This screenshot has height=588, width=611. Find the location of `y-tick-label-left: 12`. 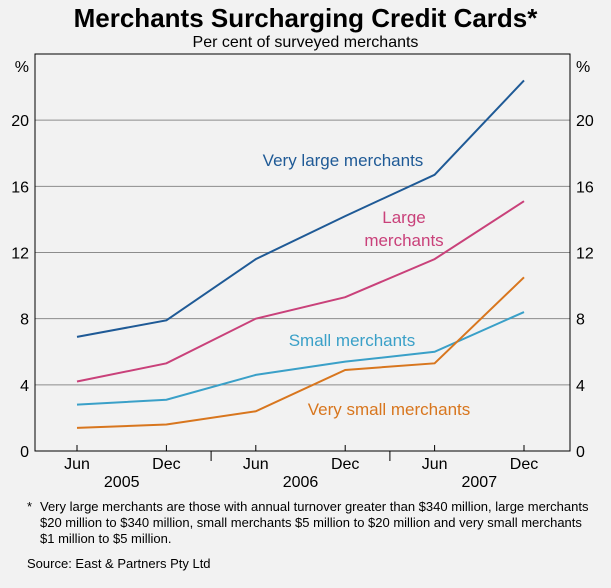

y-tick-label-left: 12 is located at coordinates (20, 254).